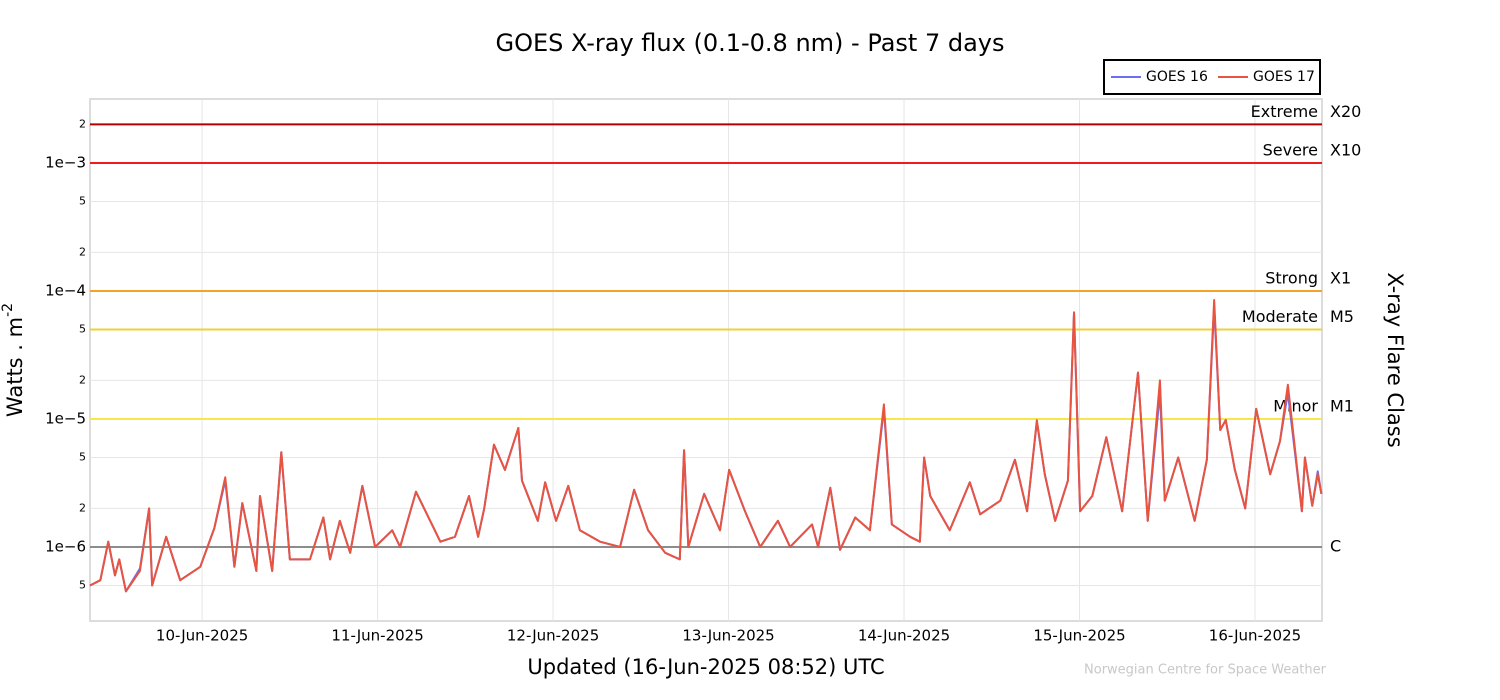 The height and width of the screenshot is (700, 1500). What do you see at coordinates (728, 636) in the screenshot?
I see `x-tick-label: 13-Jun-2025` at bounding box center [728, 636].